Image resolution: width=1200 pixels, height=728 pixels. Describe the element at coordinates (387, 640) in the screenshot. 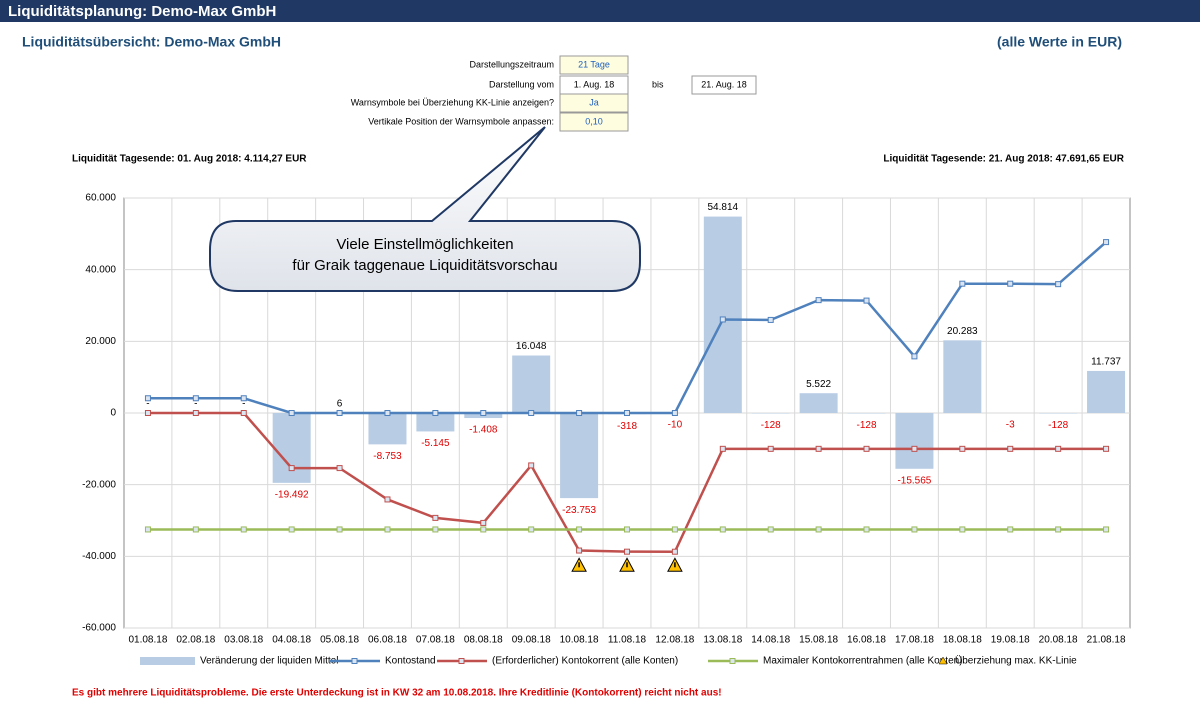

I see `x-tick-label: 06.08.18` at that location.